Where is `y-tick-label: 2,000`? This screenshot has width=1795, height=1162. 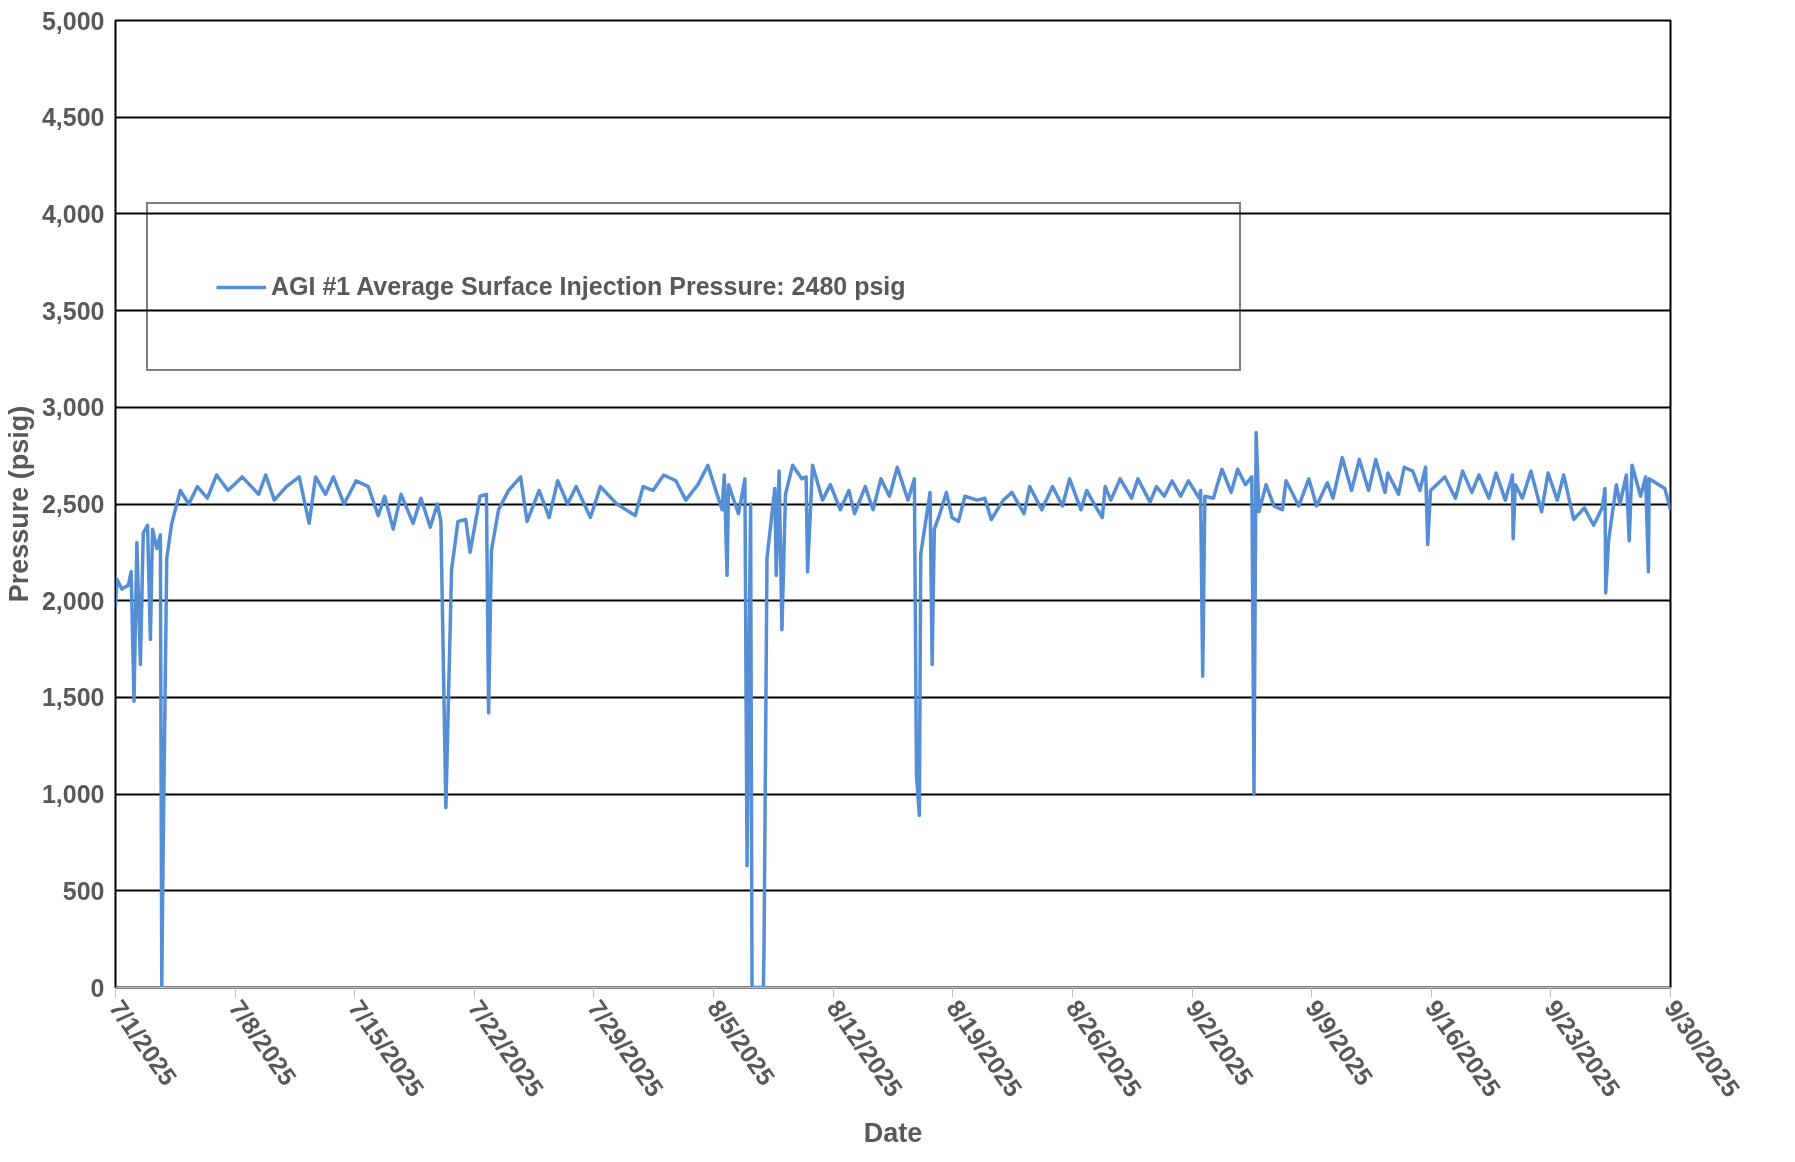
y-tick-label: 2,000 is located at coordinates (73, 600).